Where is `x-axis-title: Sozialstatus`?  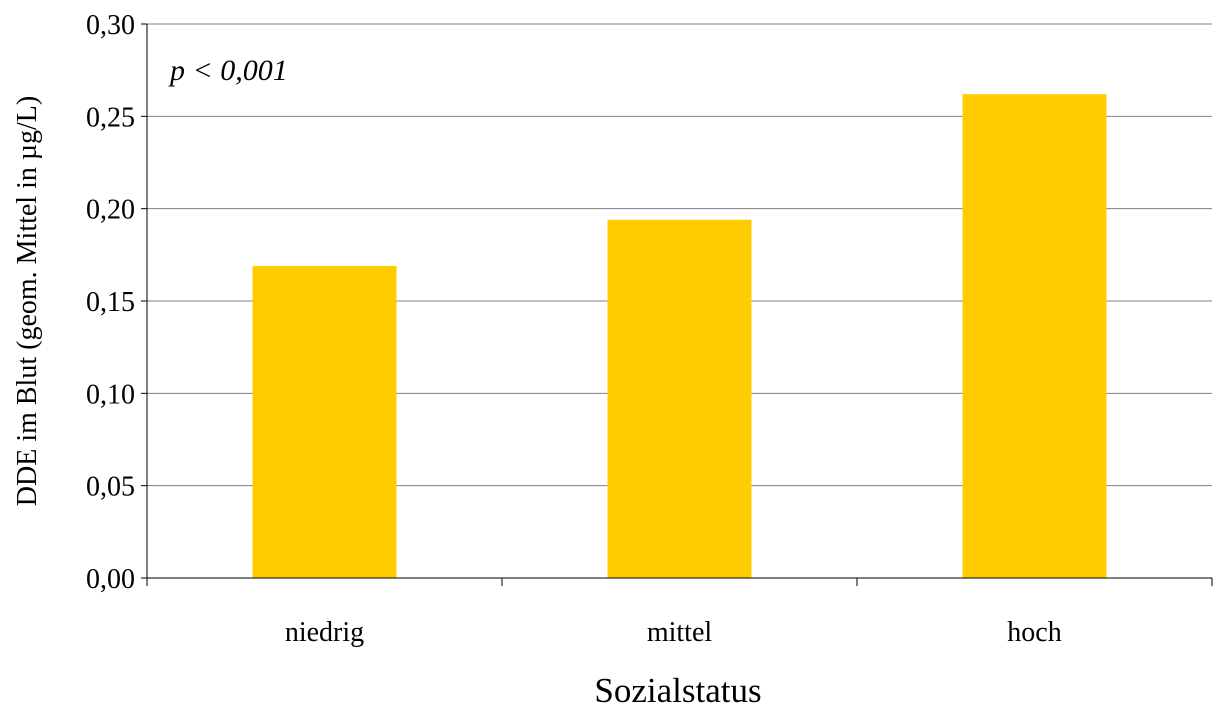
x-axis-title: Sozialstatus is located at coordinates (677, 687).